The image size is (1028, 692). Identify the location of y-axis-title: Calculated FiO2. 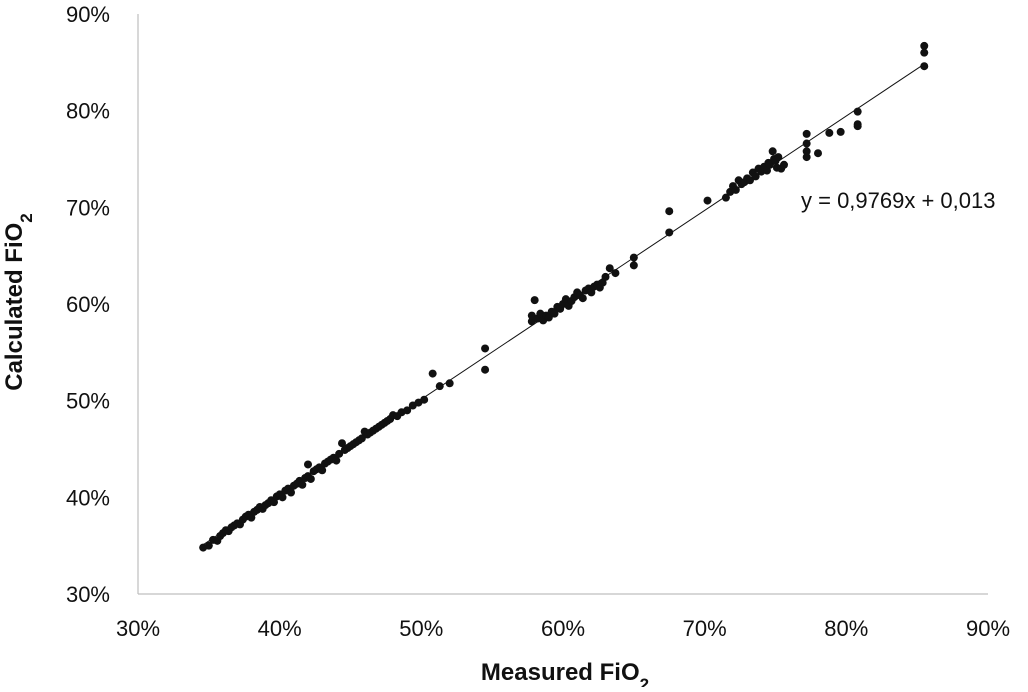
(18, 302).